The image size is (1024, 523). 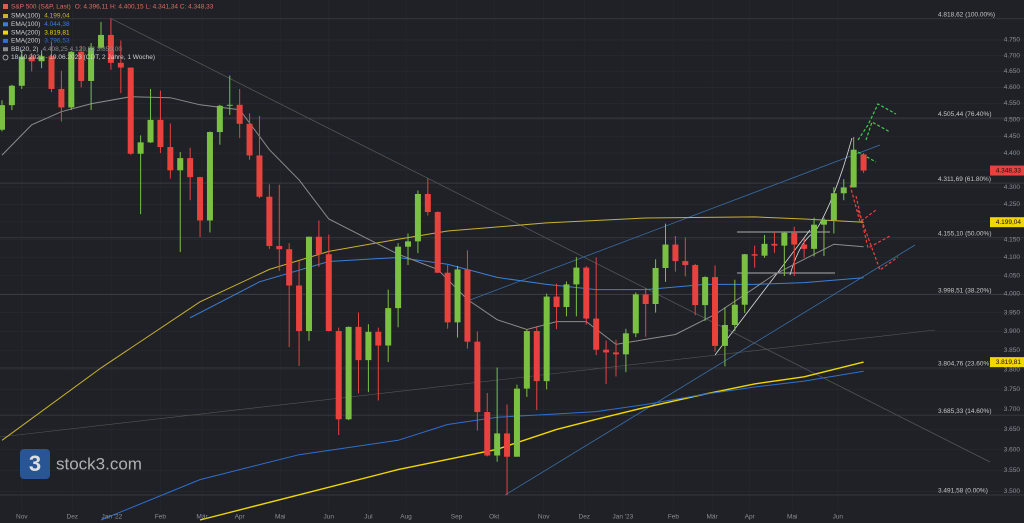 I want to click on fib-label: 4.505,44 (76.40%), so click(x=964, y=114).